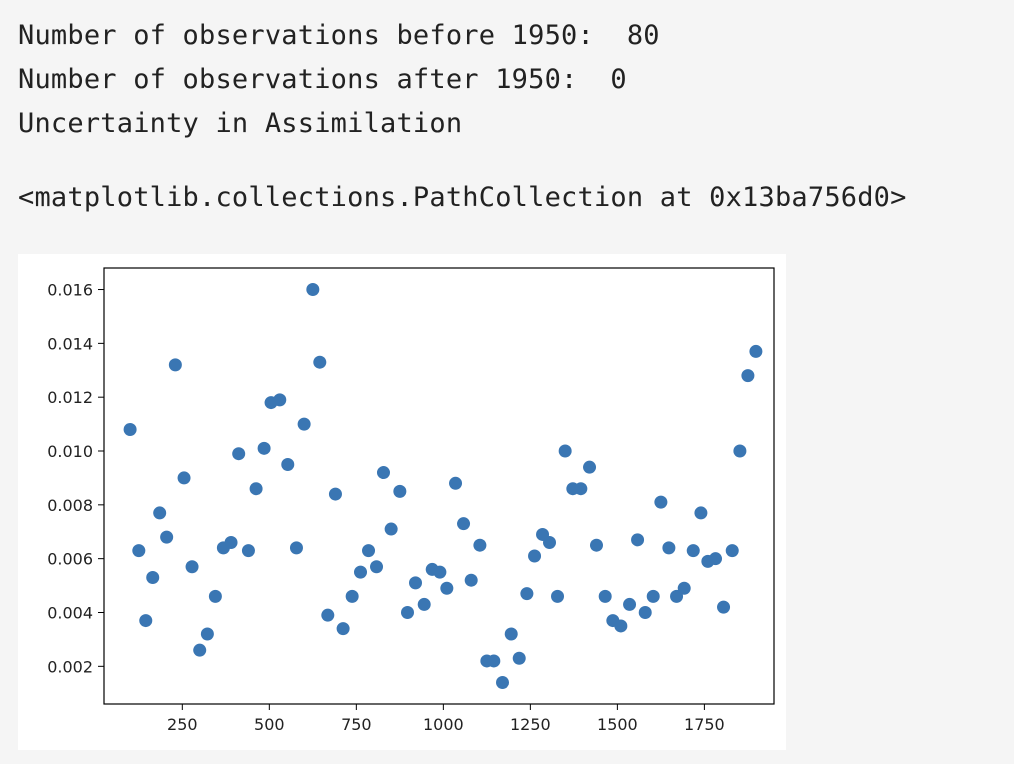 Image resolution: width=1014 pixels, height=764 pixels. I want to click on y-tick-label: 0.012, so click(70, 397).